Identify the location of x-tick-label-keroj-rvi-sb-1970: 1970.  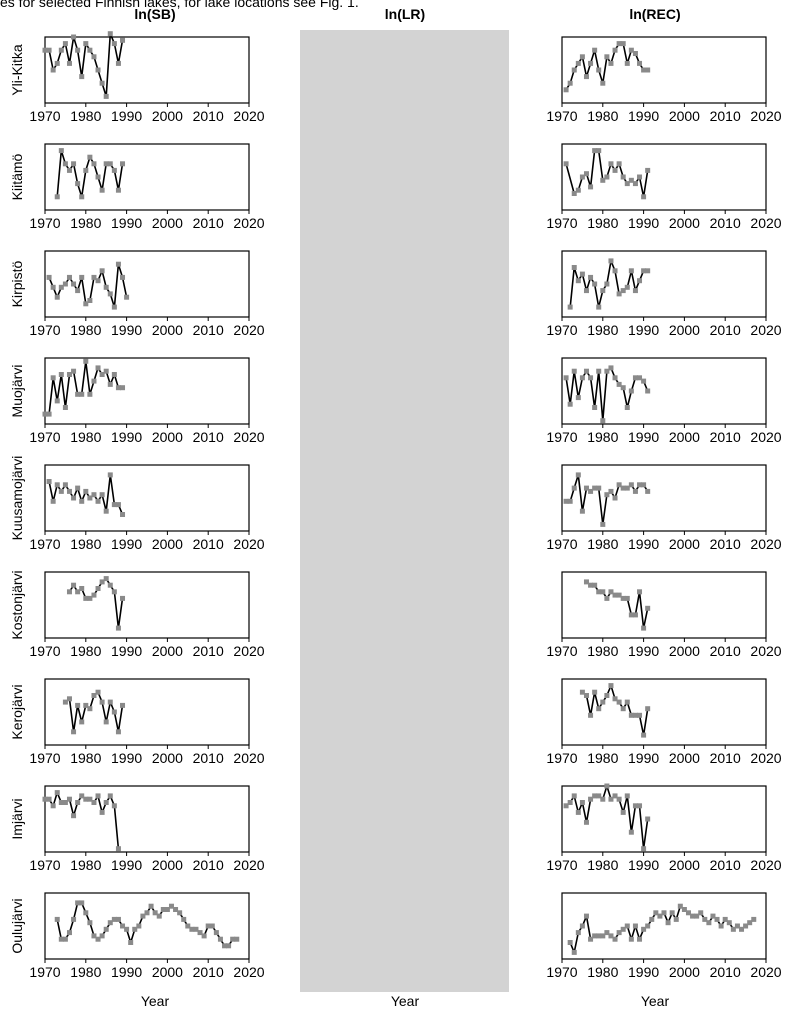
(44, 758).